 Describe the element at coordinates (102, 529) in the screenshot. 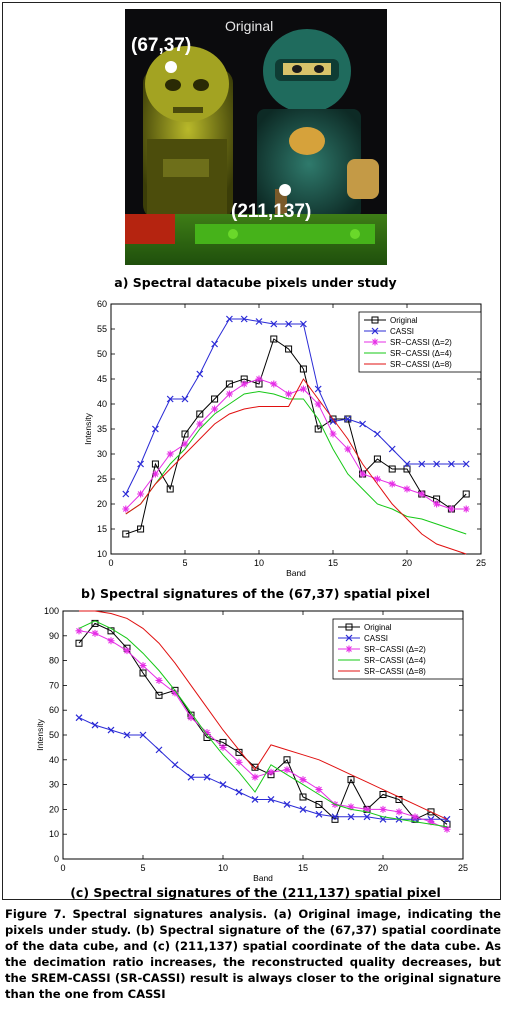

I see `y-tick-label: 15` at that location.